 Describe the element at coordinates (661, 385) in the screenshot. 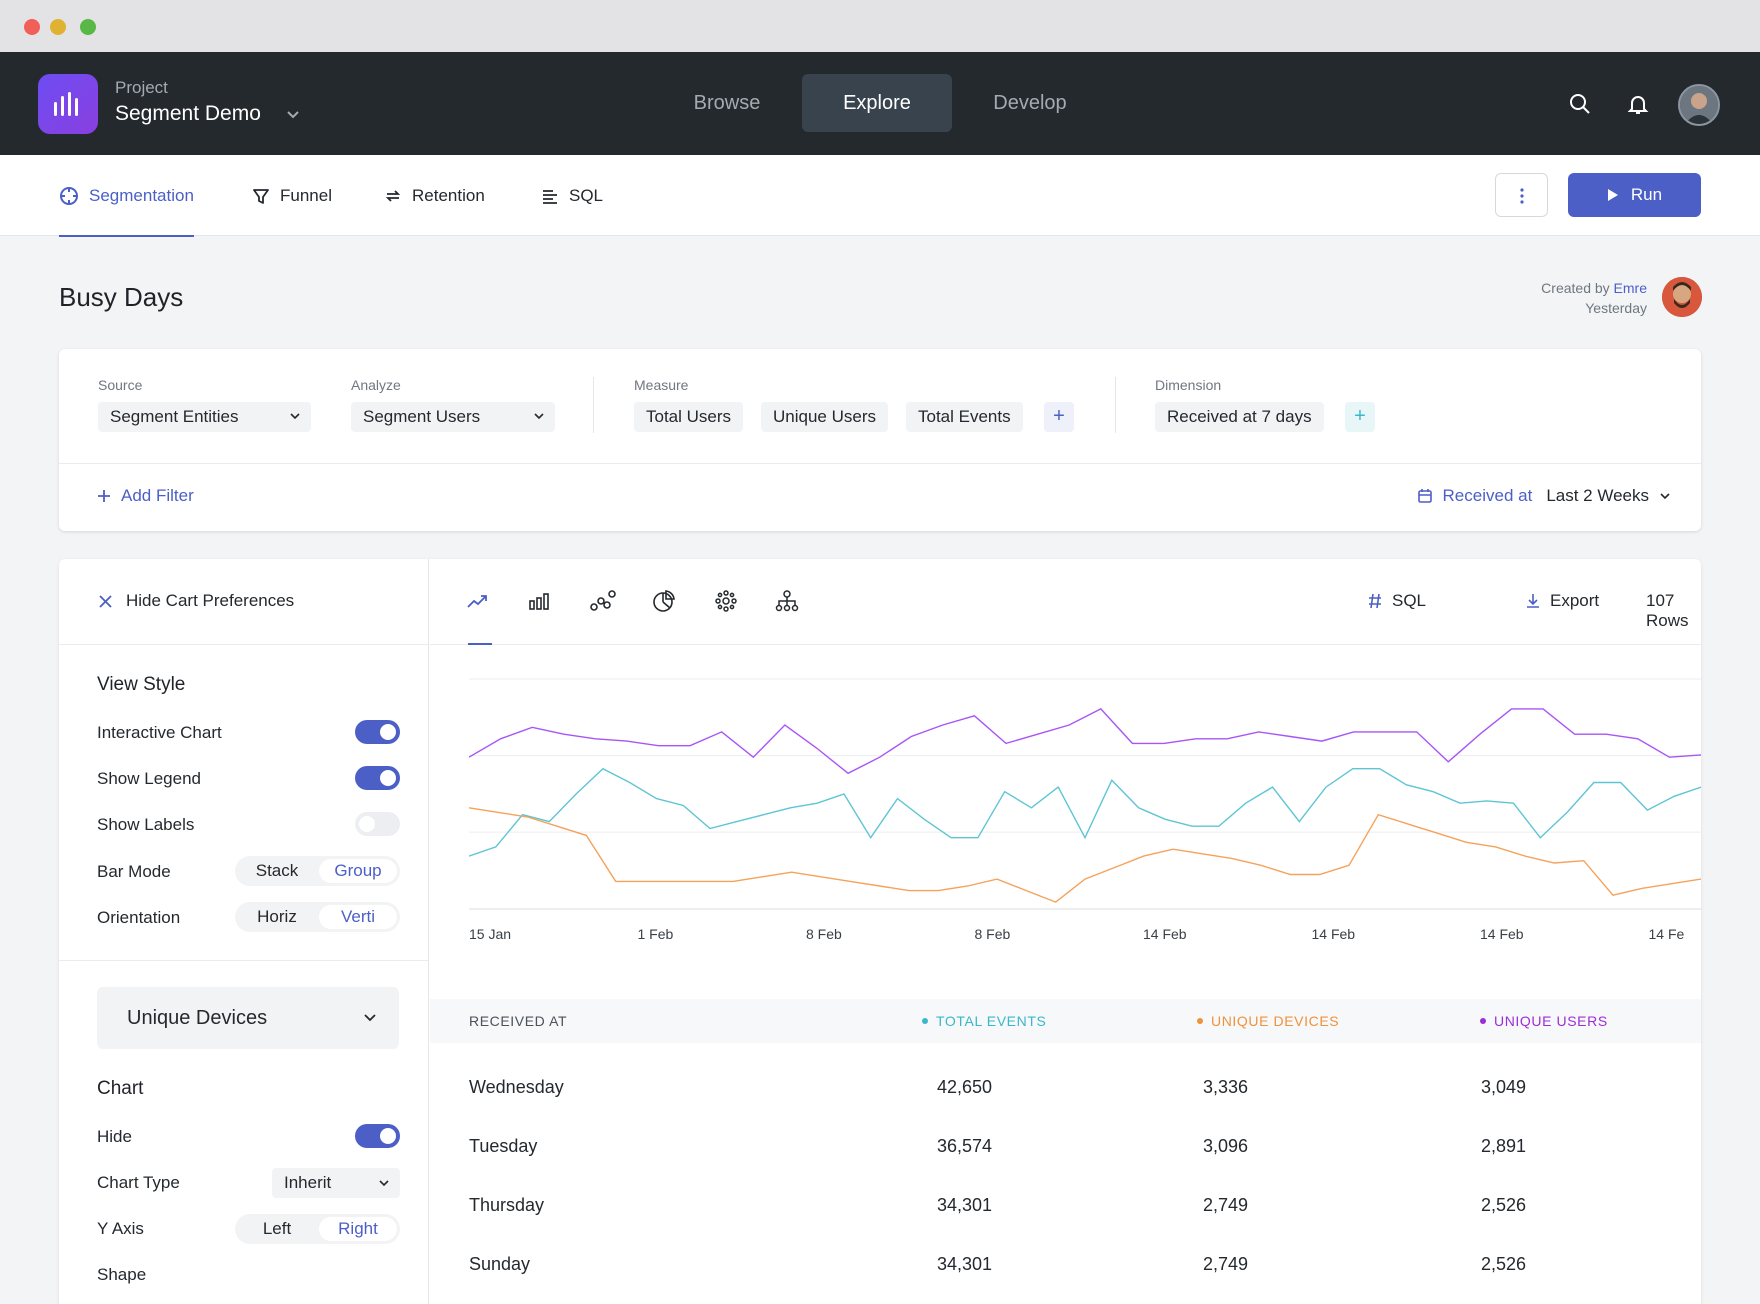

I see `measure-label: Measure` at that location.